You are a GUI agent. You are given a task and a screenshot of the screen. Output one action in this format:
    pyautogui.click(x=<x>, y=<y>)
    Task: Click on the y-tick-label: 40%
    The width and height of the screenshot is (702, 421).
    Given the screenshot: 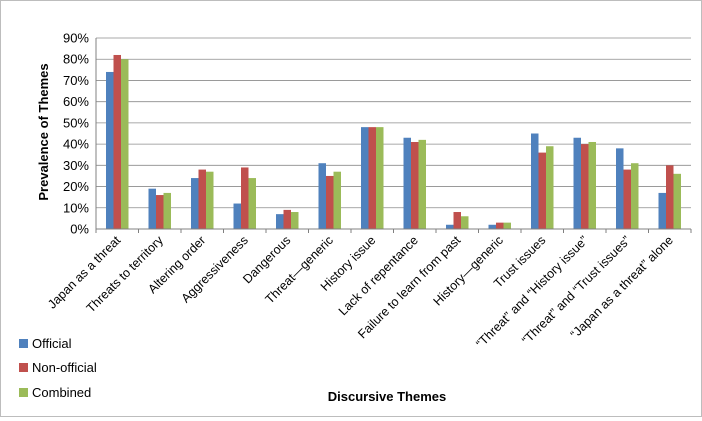 What is the action you would take?
    pyautogui.click(x=76, y=144)
    